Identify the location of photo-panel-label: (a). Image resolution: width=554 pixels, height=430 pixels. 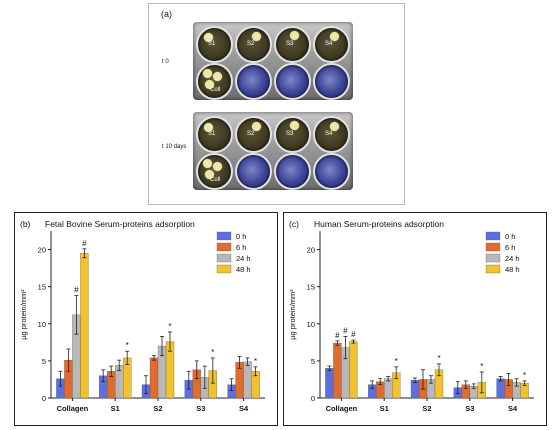
(166, 14).